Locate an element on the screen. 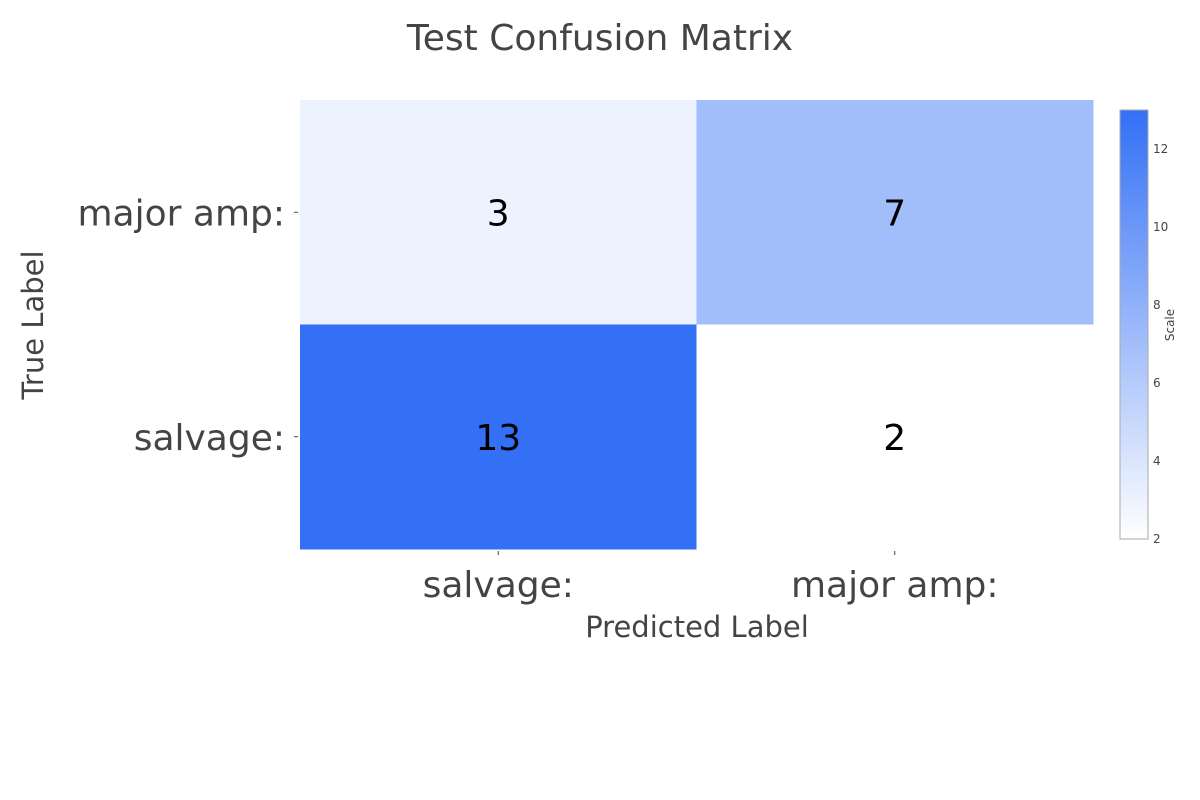  colorbar-tick-label: 2 is located at coordinates (1157, 539).